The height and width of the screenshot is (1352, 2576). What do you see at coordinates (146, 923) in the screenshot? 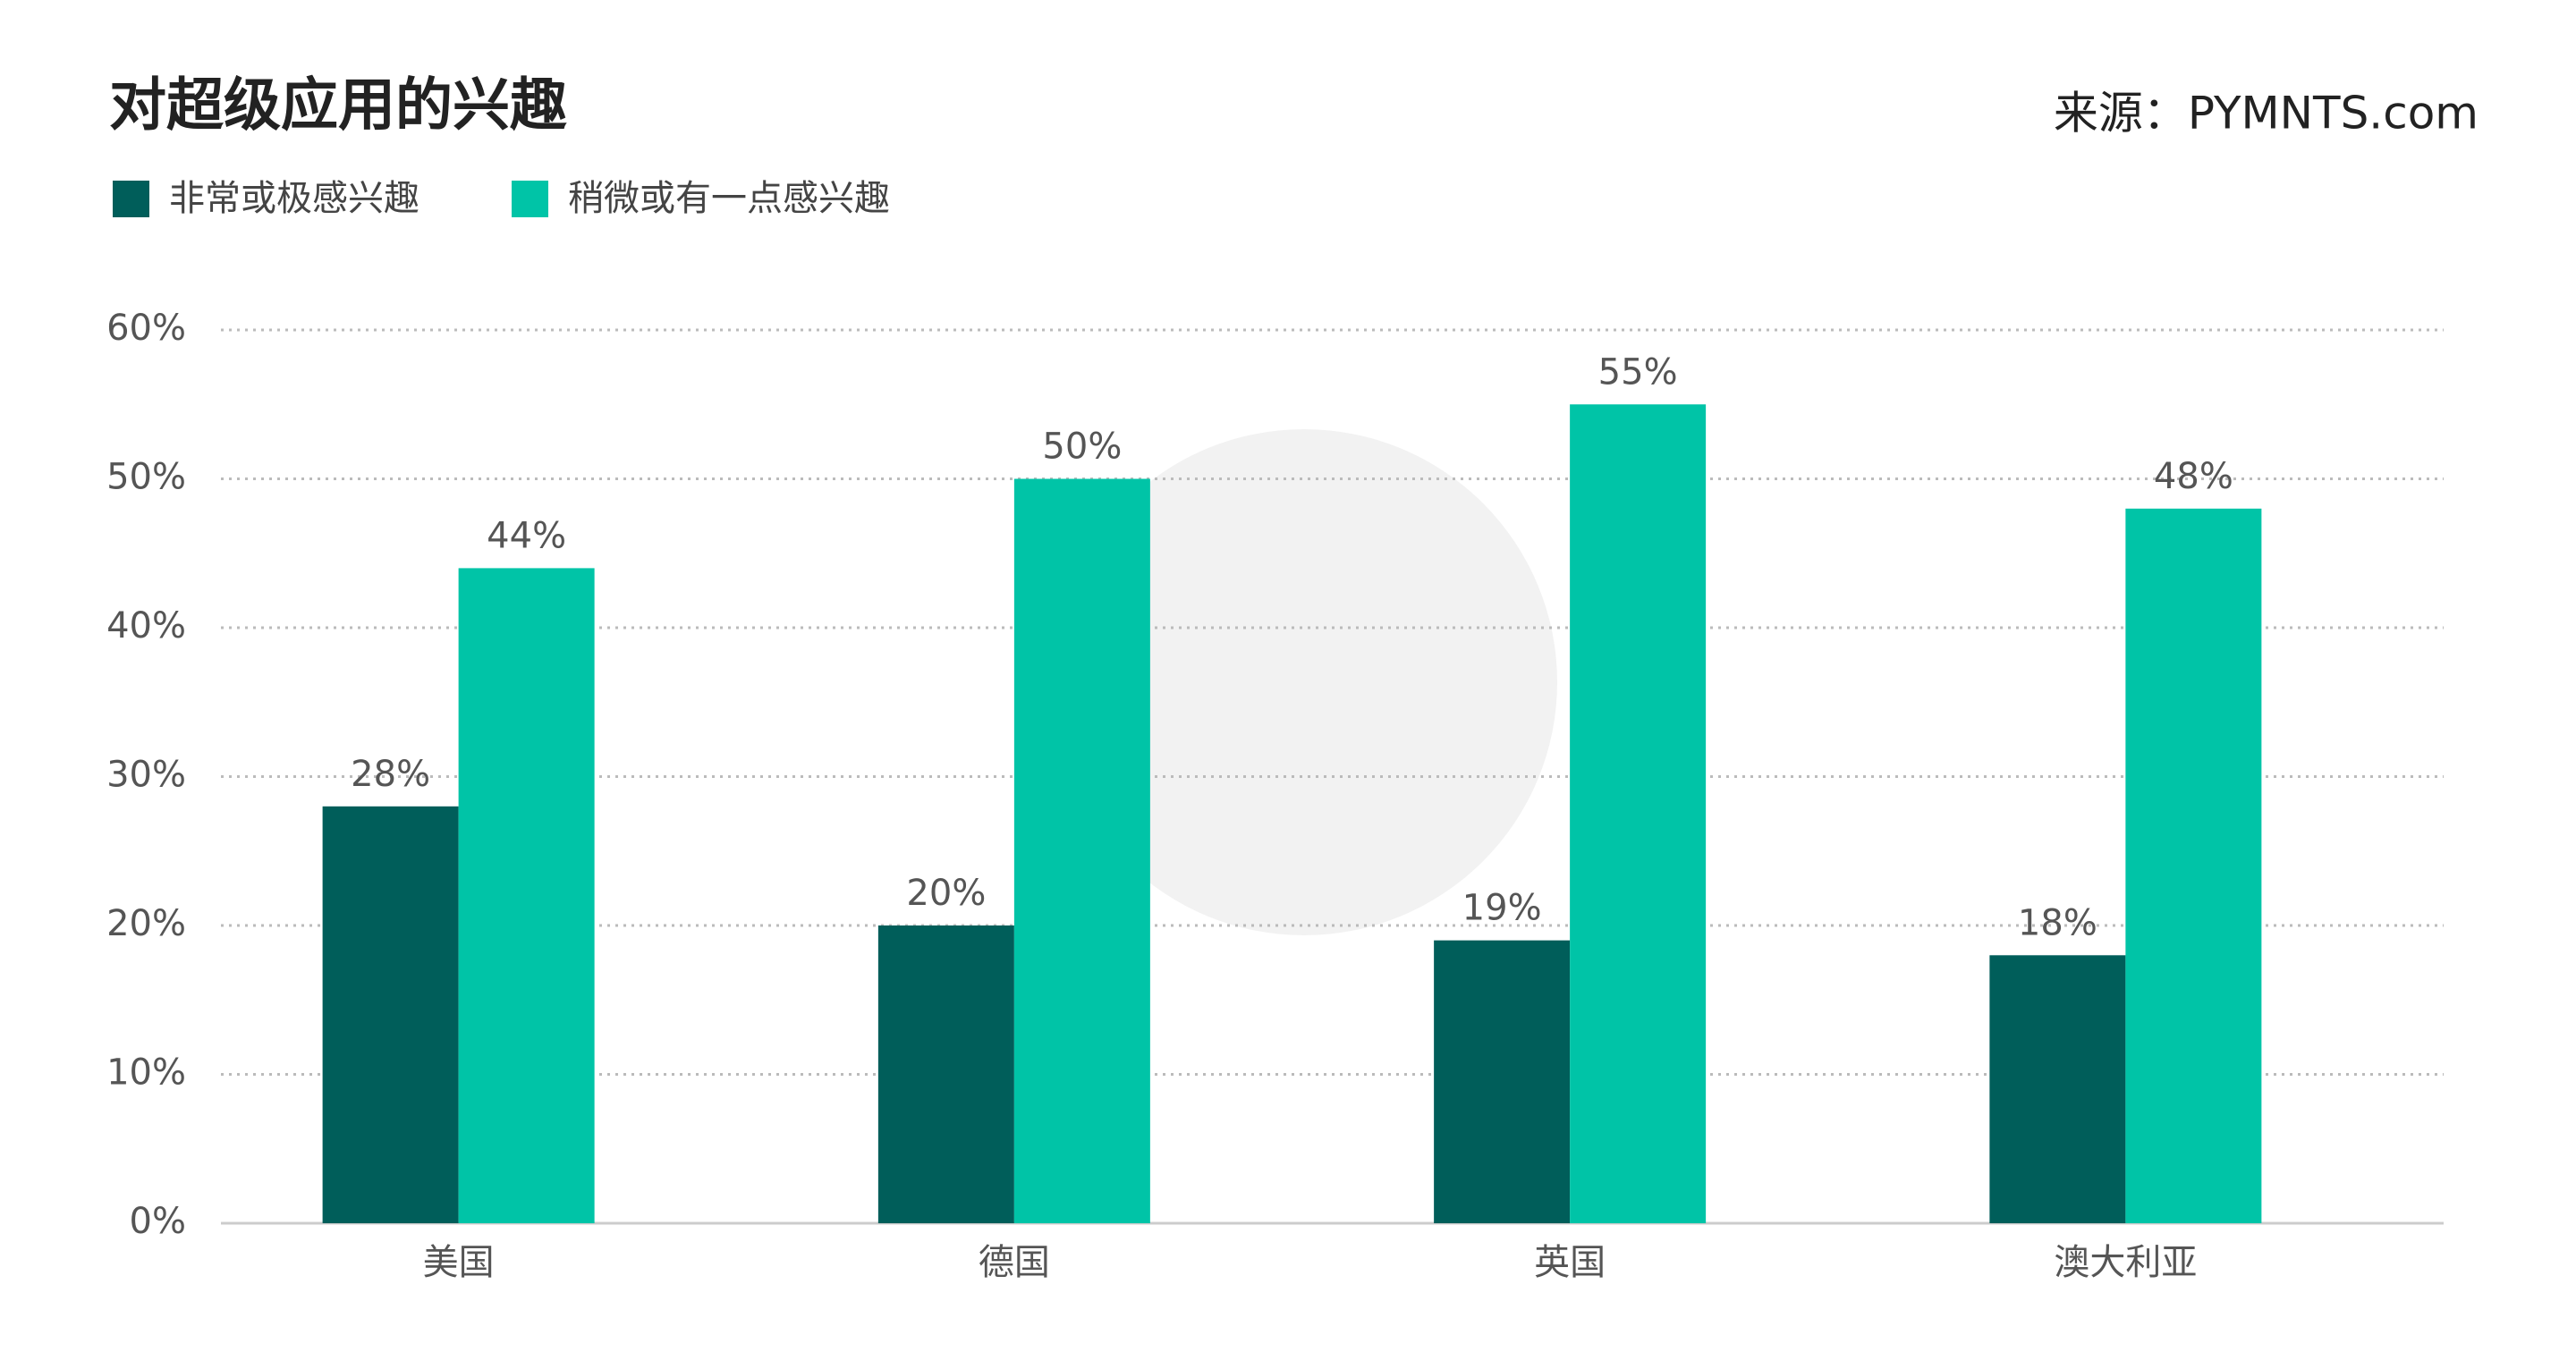
I see `y-tick-label: 20%` at bounding box center [146, 923].